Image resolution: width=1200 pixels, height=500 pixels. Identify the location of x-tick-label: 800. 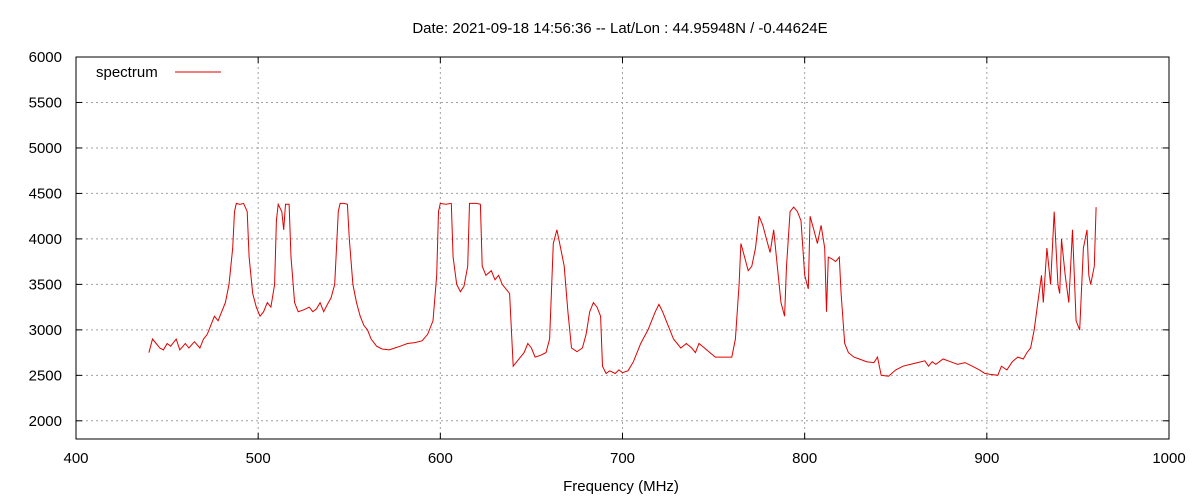
(804, 458).